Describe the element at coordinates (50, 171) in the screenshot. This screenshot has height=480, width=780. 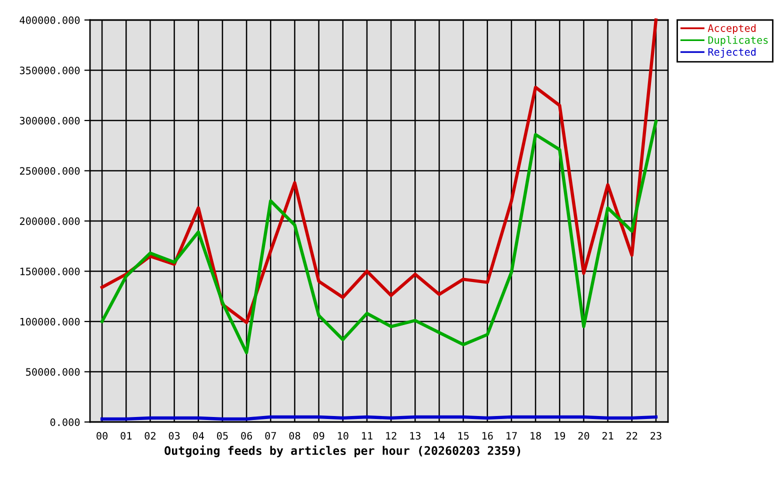
I see `y-tick-label: 250000.000` at that location.